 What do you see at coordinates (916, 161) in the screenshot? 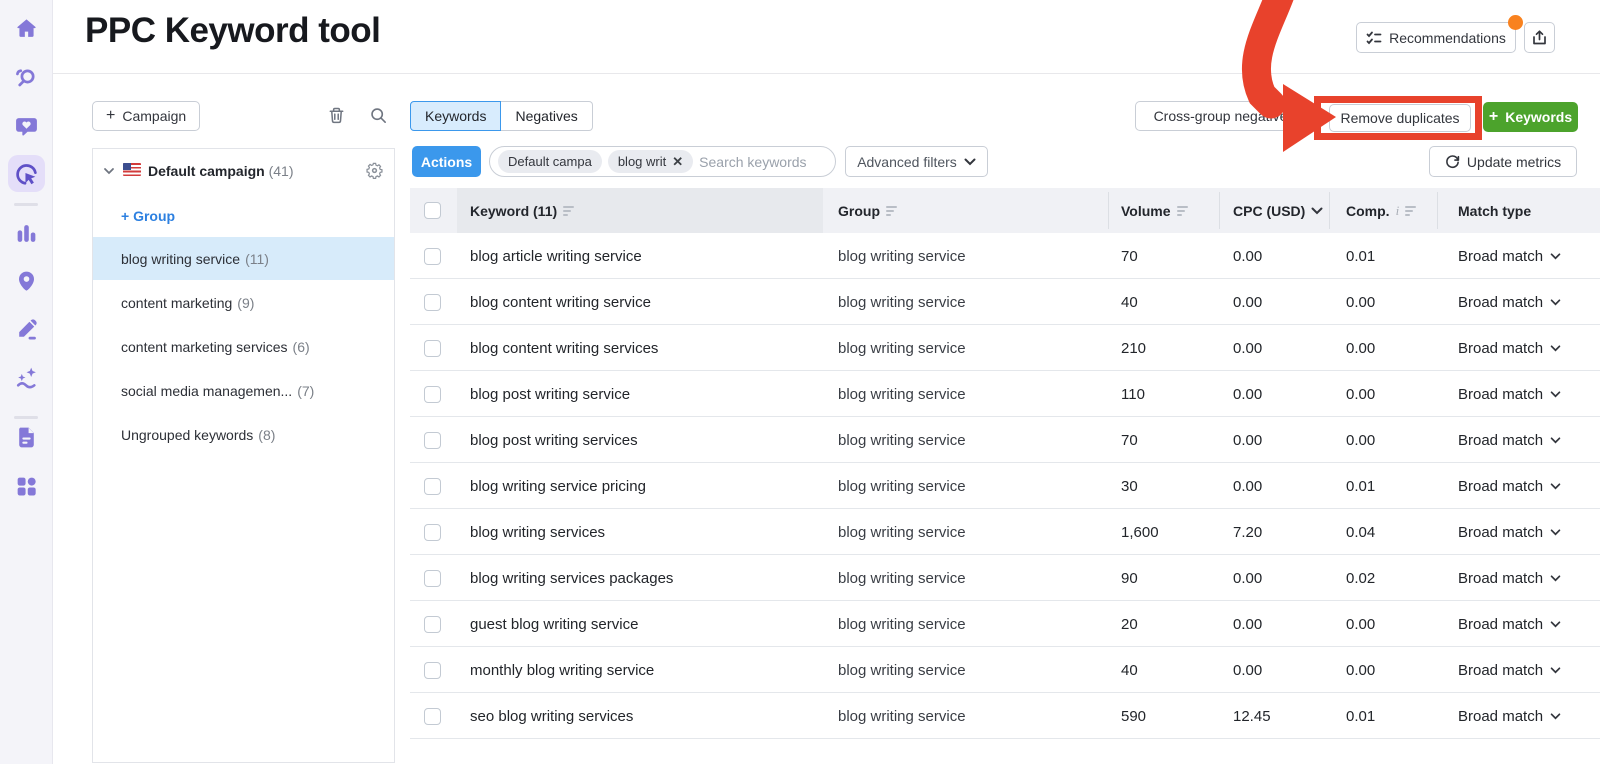
I see `advanced-filters-button: Advanced filters` at bounding box center [916, 161].